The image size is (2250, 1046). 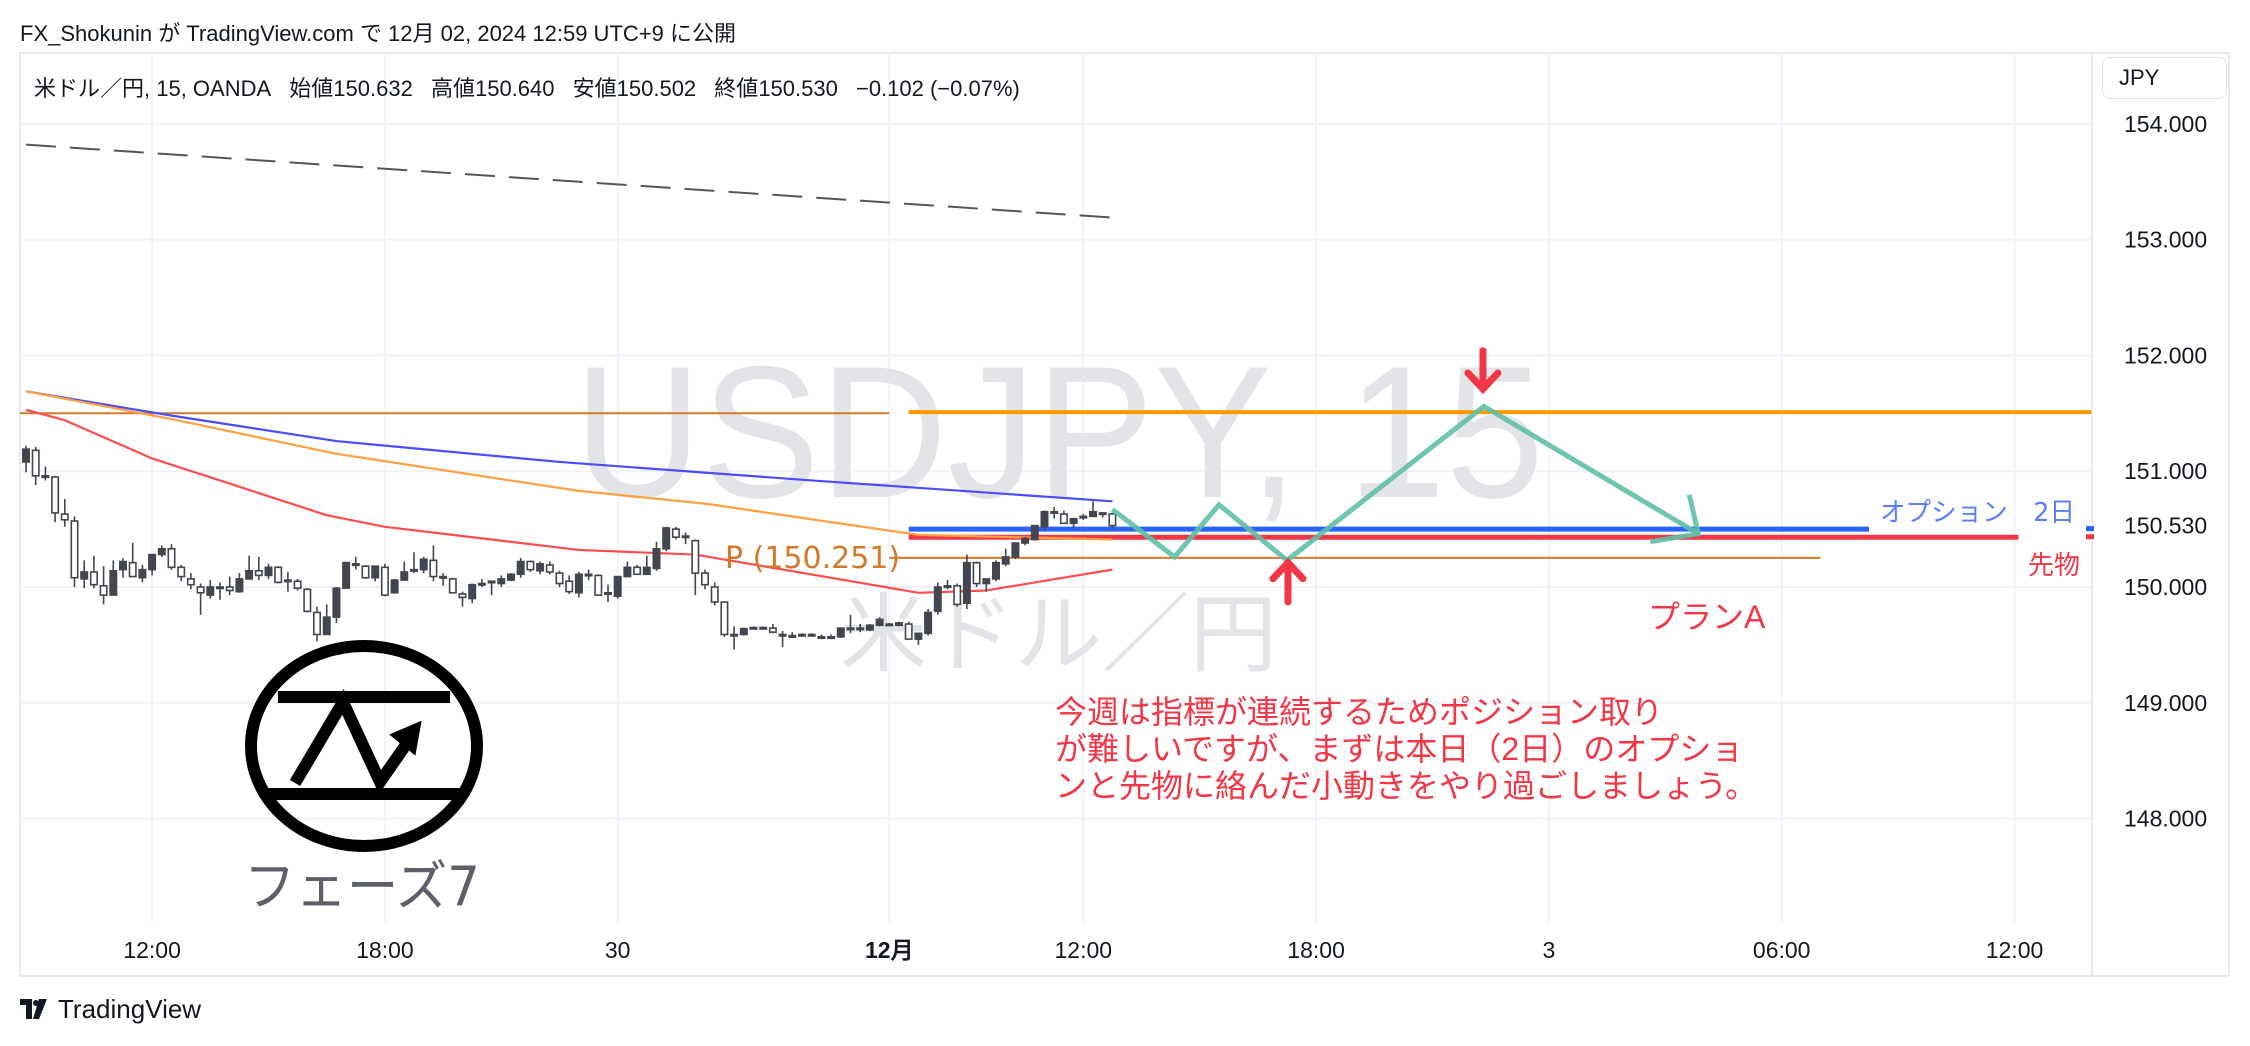 I want to click on moving-averages, so click(x=569, y=492).